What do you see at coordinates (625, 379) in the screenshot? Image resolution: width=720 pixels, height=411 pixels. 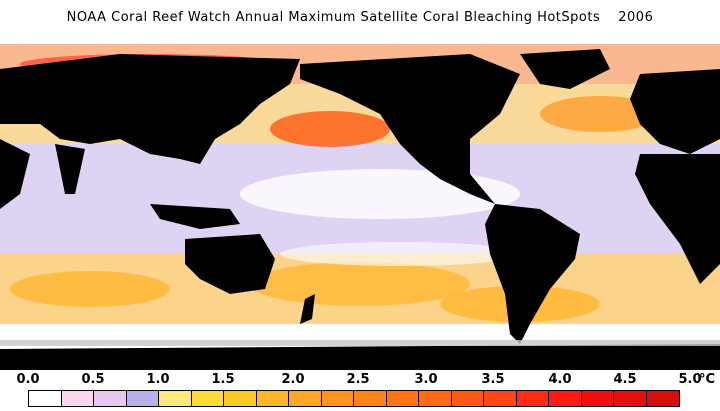 I see `legend-tick: 4.5` at bounding box center [625, 379].